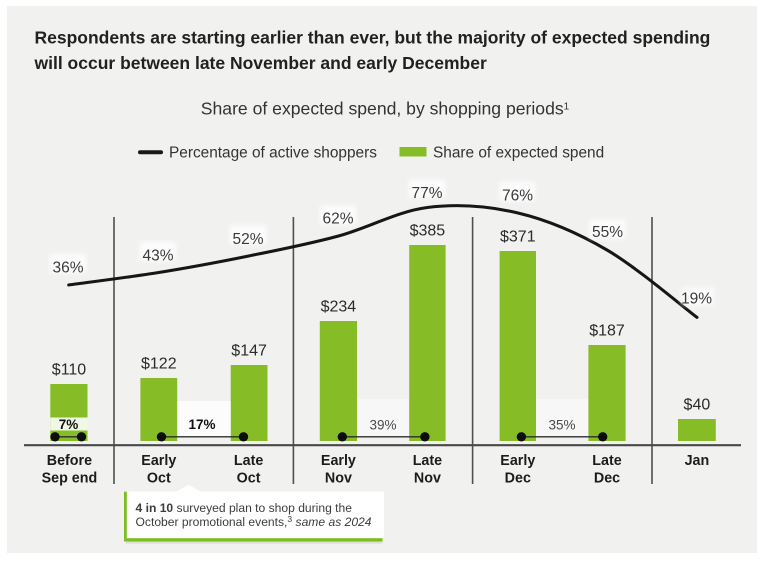 This screenshot has width=768, height=562. I want to click on svg-text: Jan, so click(697, 461).